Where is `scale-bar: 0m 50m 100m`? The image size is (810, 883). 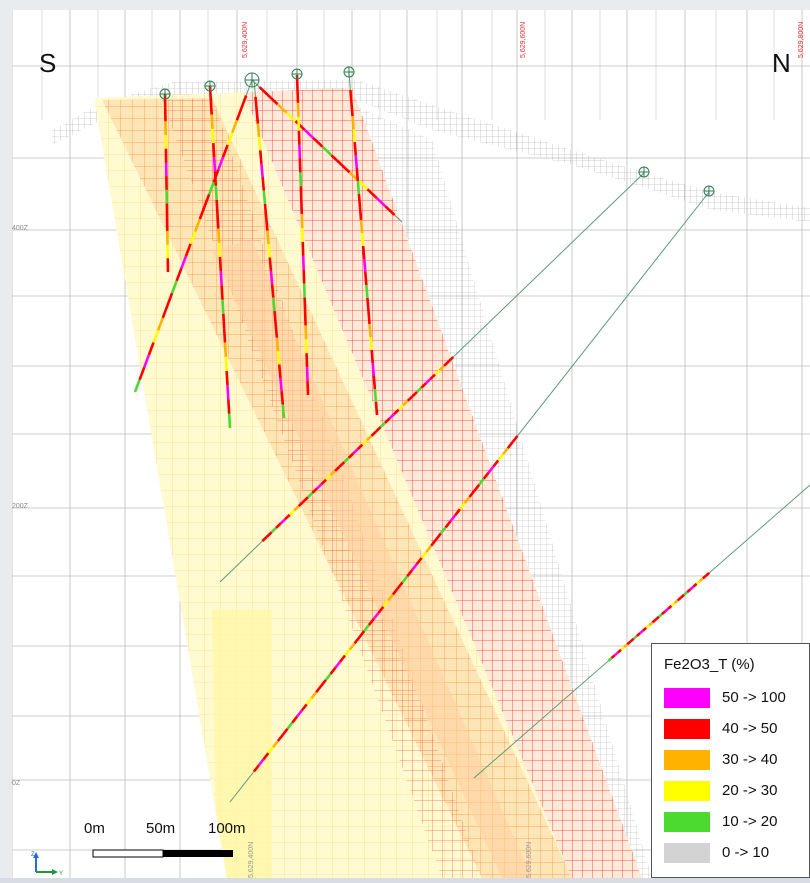 scale-bar: 0m 50m 100m is located at coordinates (180, 845).